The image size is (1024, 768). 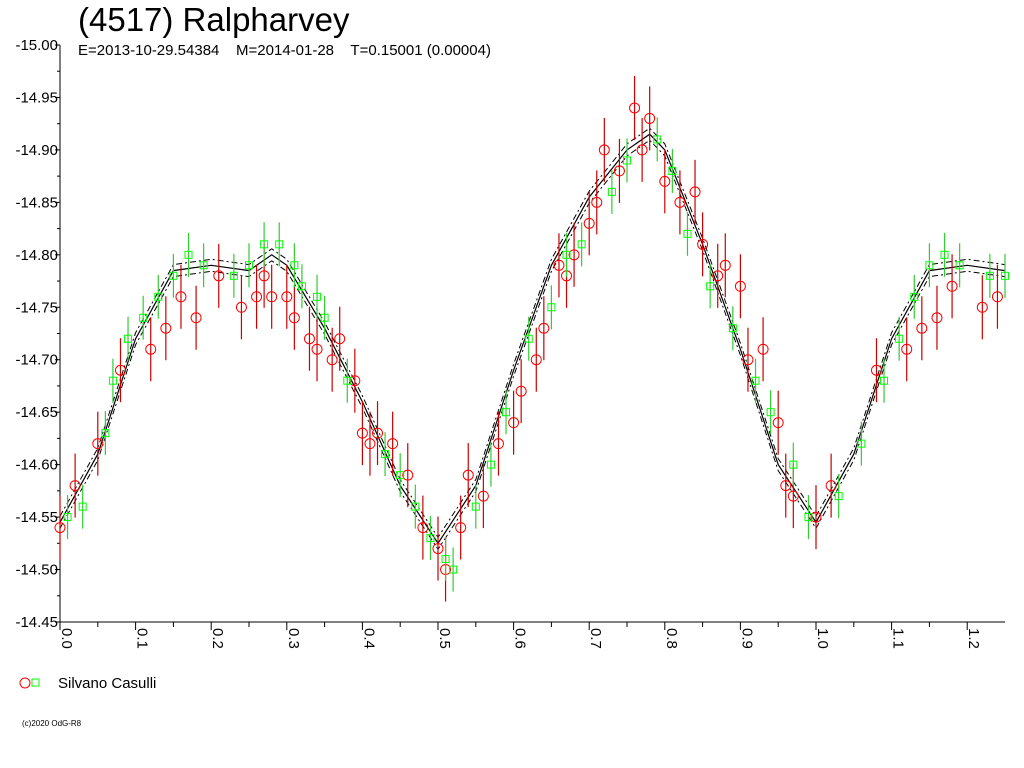 I want to click on x-tick-label: 1.0, so click(x=822, y=638).